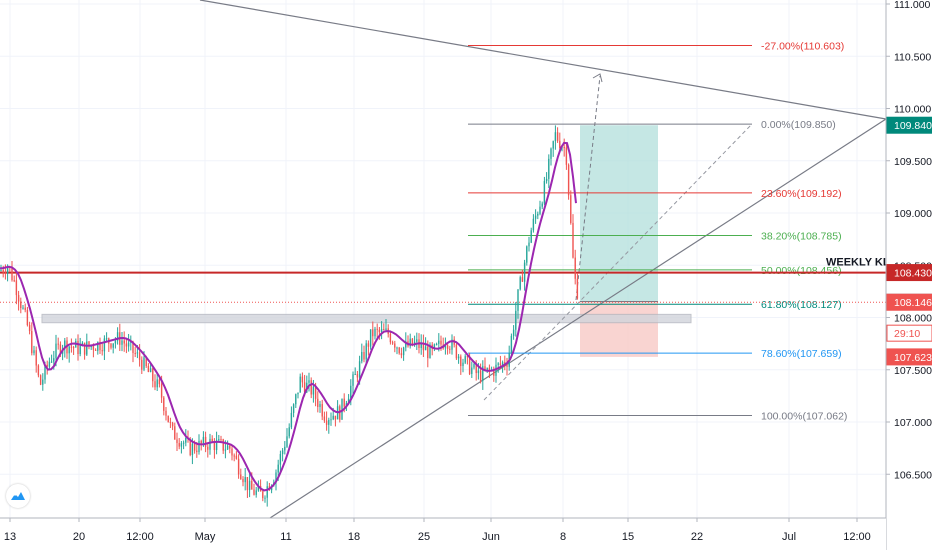 The width and height of the screenshot is (932, 555). What do you see at coordinates (912, 110) in the screenshot?
I see `y-tick-label: 110.000` at bounding box center [912, 110].